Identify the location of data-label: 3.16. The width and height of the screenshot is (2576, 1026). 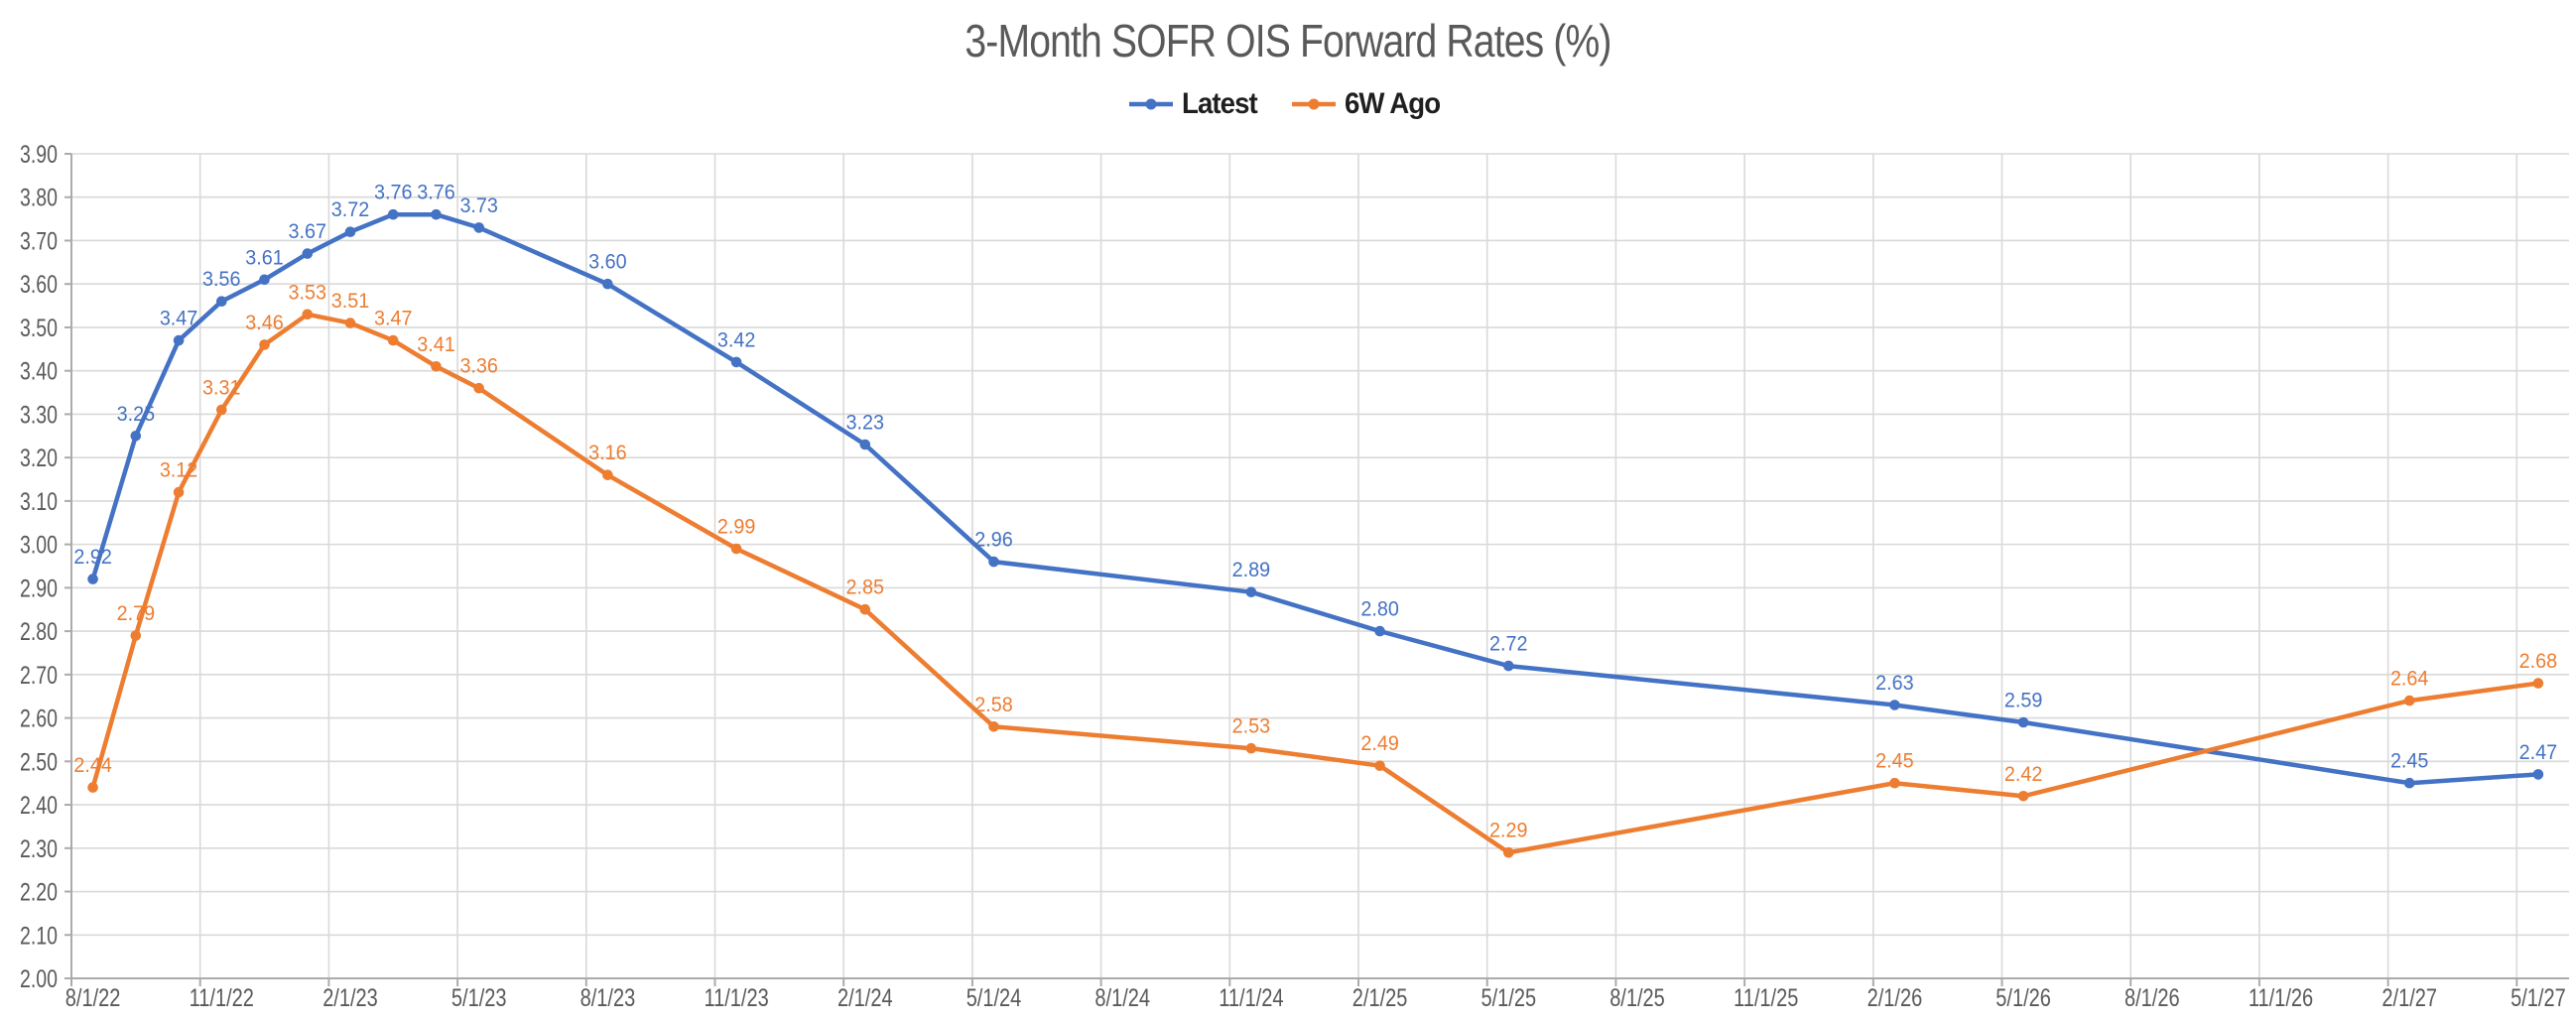
(607, 452).